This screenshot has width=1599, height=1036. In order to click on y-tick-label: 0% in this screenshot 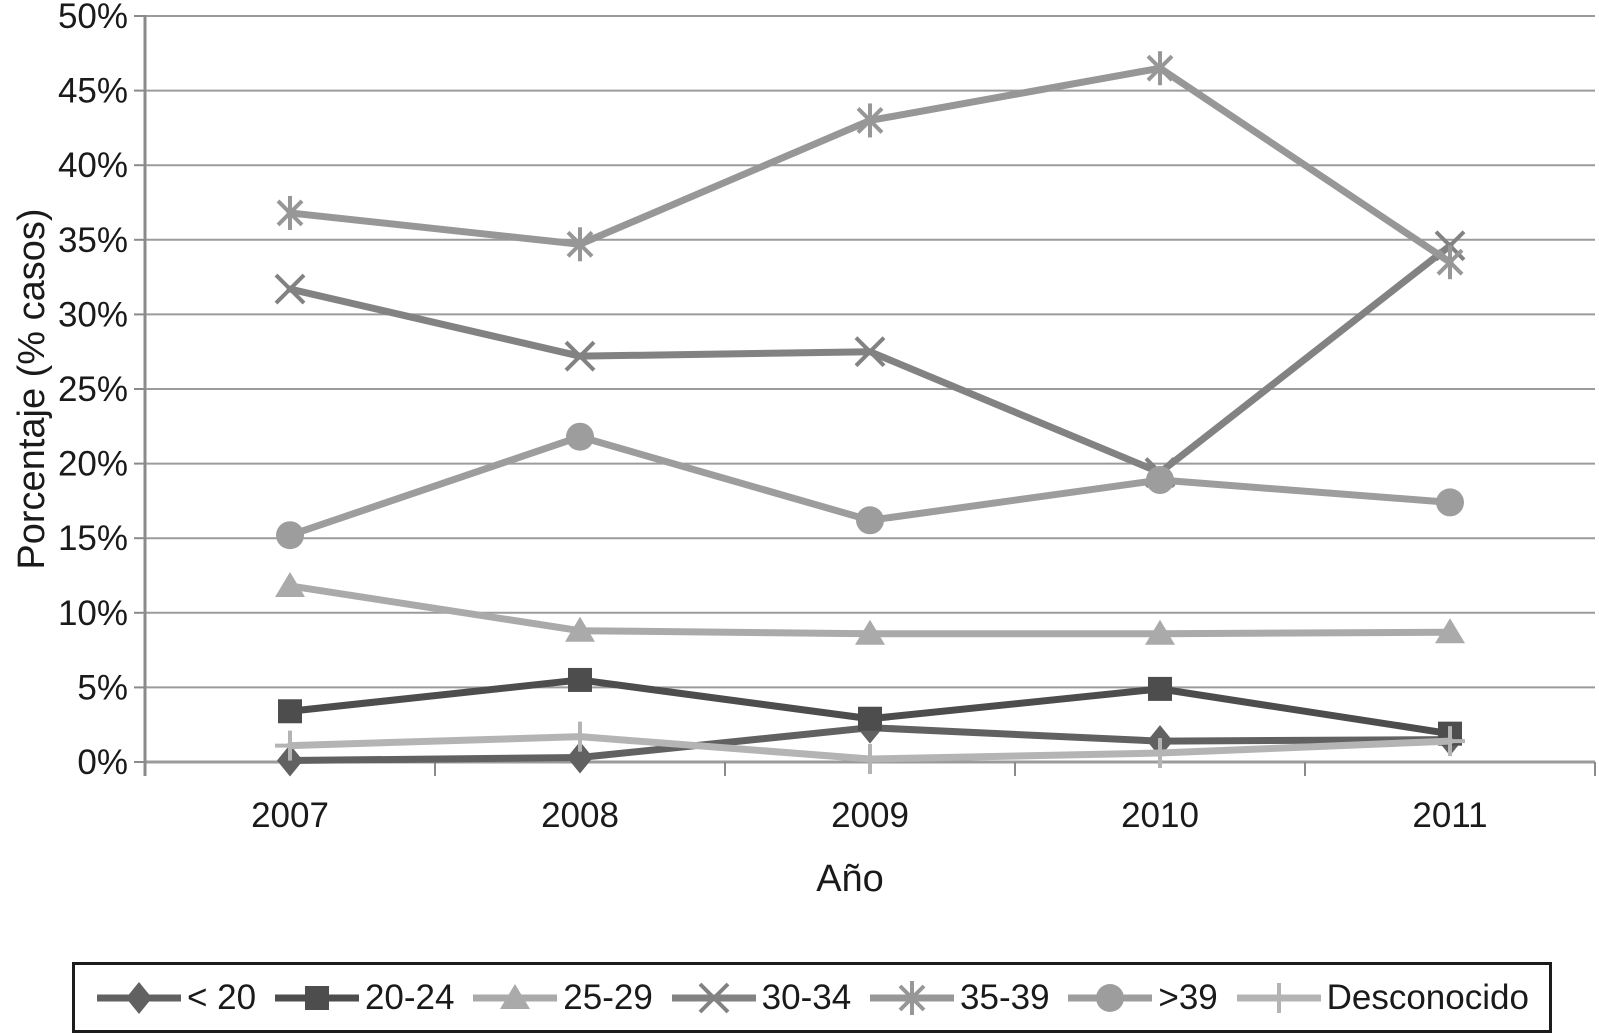, I will do `click(102, 762)`.